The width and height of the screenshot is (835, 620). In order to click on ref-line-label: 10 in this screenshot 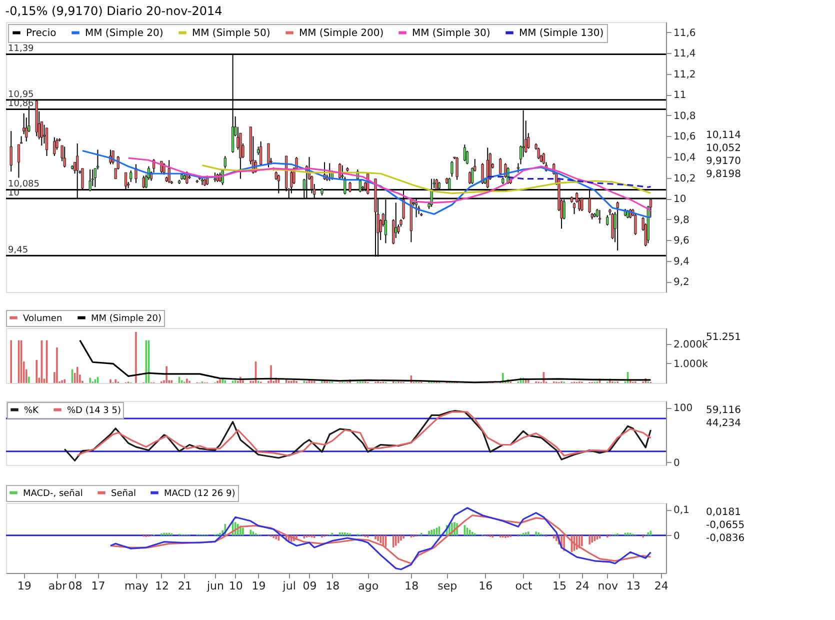, I will do `click(14, 193)`.